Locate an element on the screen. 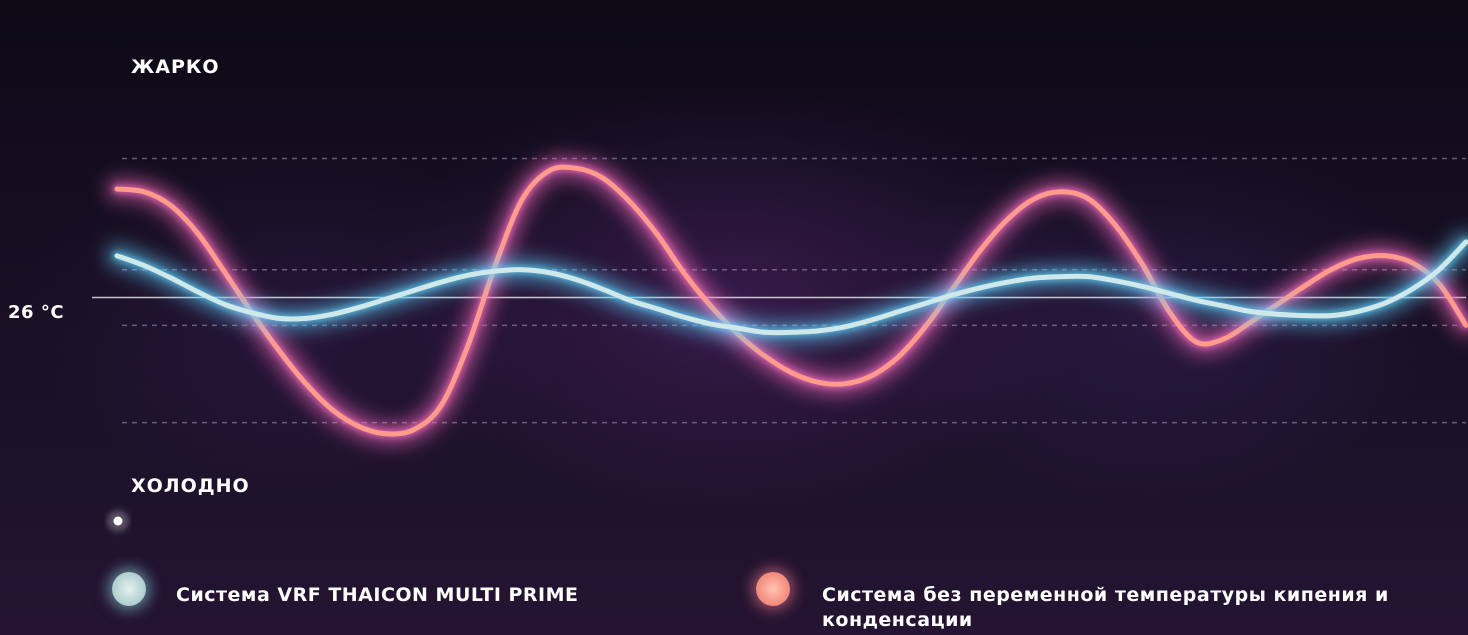 Image resolution: width=1468 pixels, height=635 pixels. cold-axis-label: ХОЛОДНО is located at coordinates (190, 486).